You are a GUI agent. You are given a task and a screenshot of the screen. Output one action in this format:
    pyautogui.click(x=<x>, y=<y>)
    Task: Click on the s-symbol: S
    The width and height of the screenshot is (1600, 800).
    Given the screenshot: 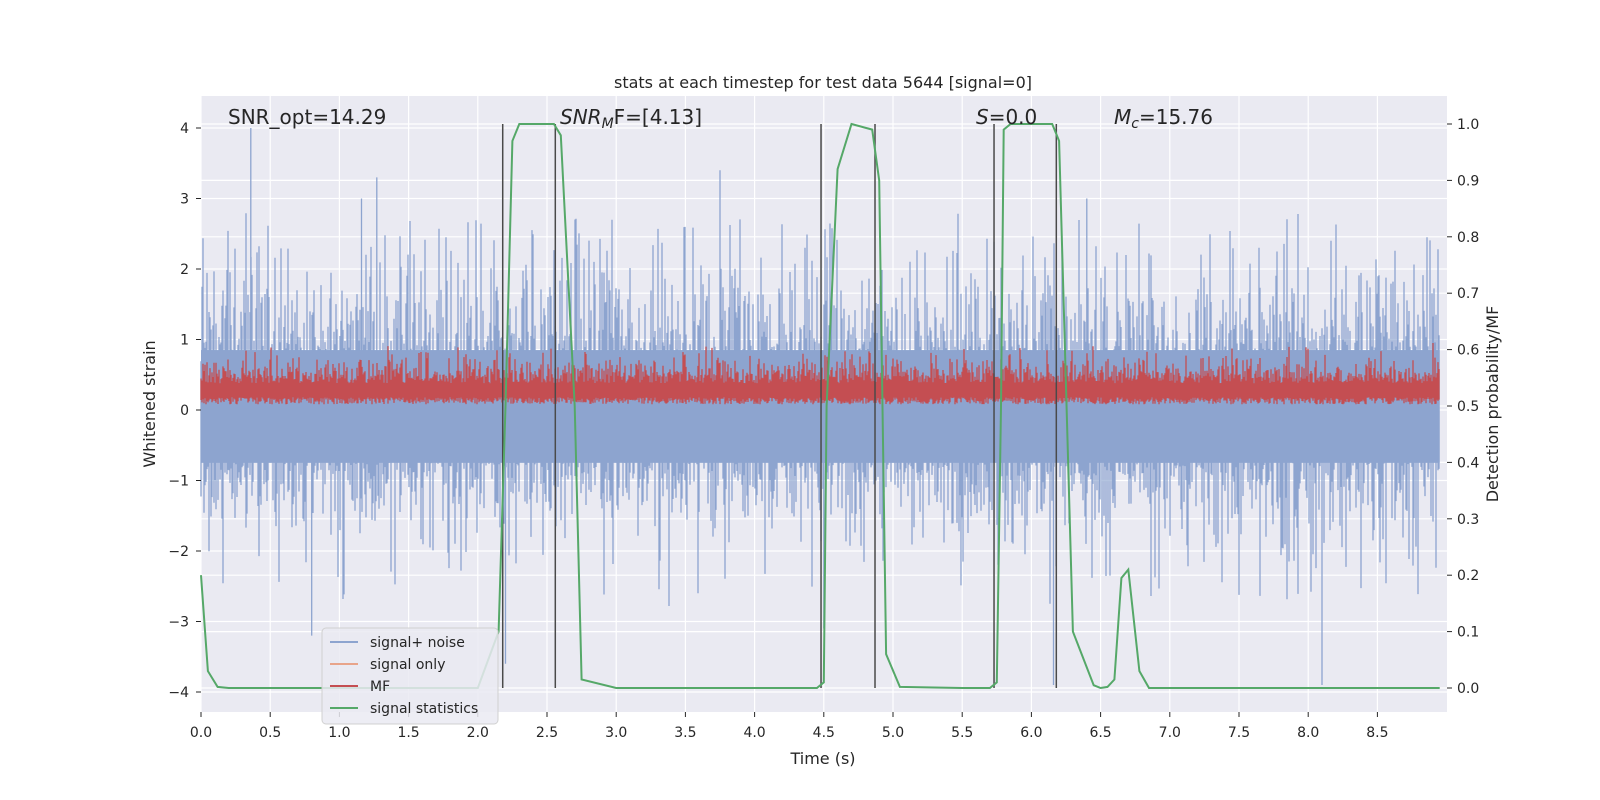 What is the action you would take?
    pyautogui.click(x=982, y=117)
    